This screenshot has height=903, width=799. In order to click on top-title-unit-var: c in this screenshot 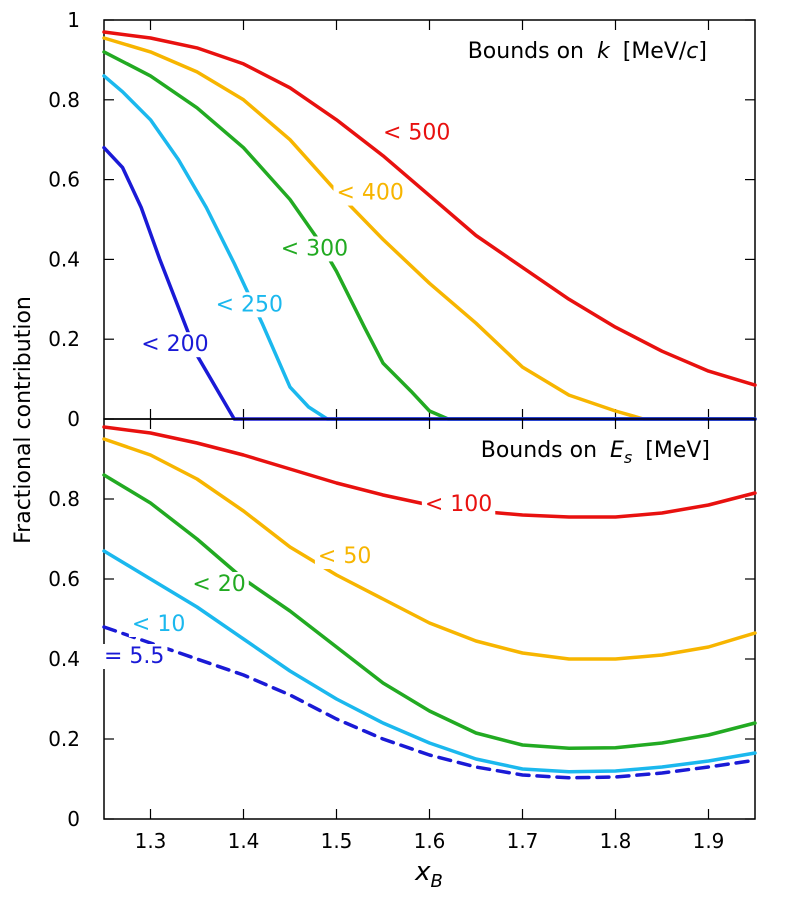, I will do `click(692, 51)`.